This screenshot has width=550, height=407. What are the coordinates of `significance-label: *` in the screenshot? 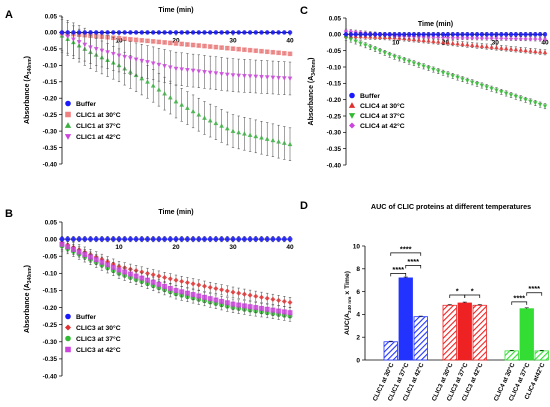 It's located at (457, 291).